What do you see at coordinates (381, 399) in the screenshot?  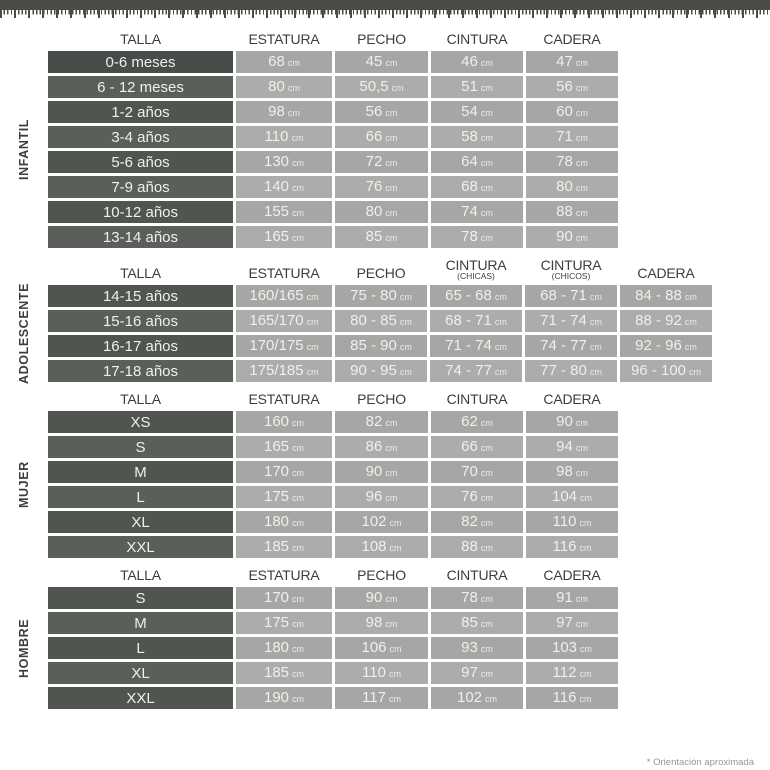 I see `column-header-label: PECHO` at bounding box center [381, 399].